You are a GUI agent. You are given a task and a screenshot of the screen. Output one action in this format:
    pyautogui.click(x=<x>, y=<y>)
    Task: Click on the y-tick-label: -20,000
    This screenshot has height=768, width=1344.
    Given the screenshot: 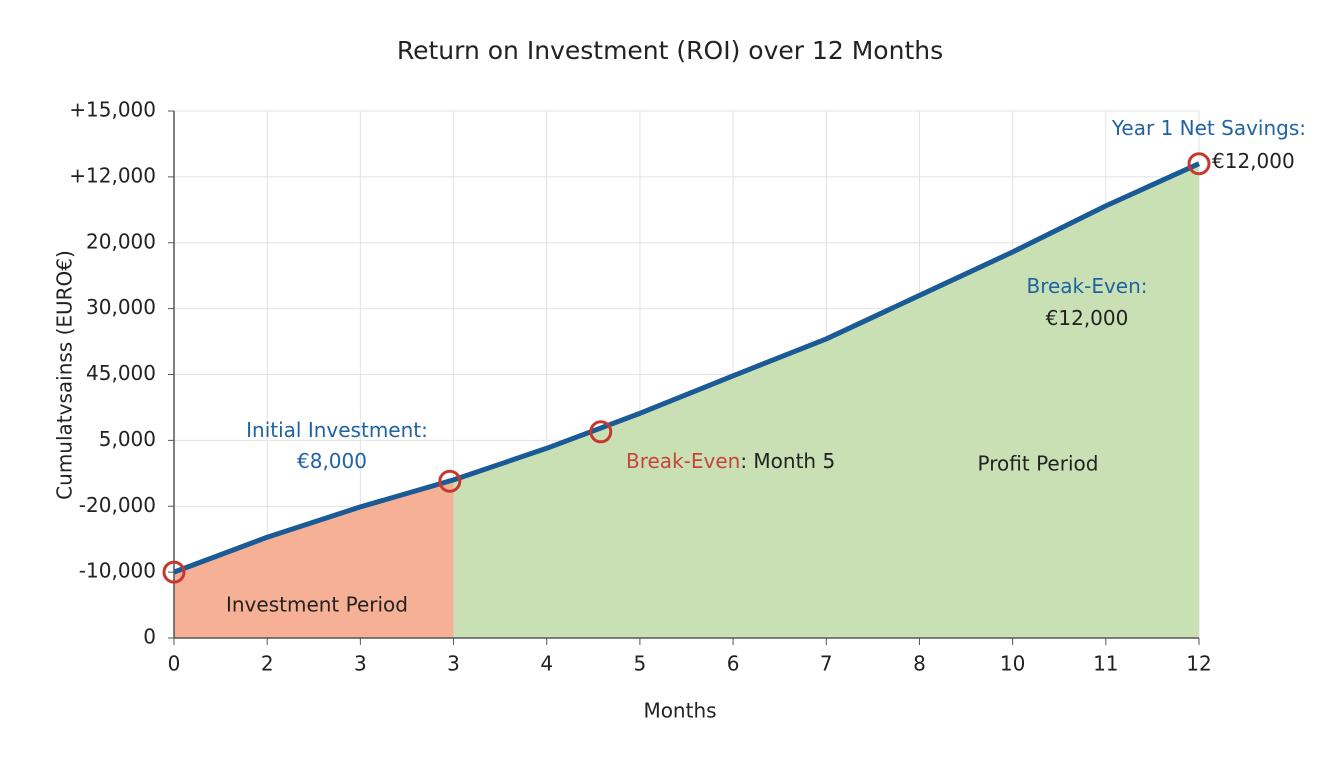 What is the action you would take?
    pyautogui.click(x=117, y=505)
    